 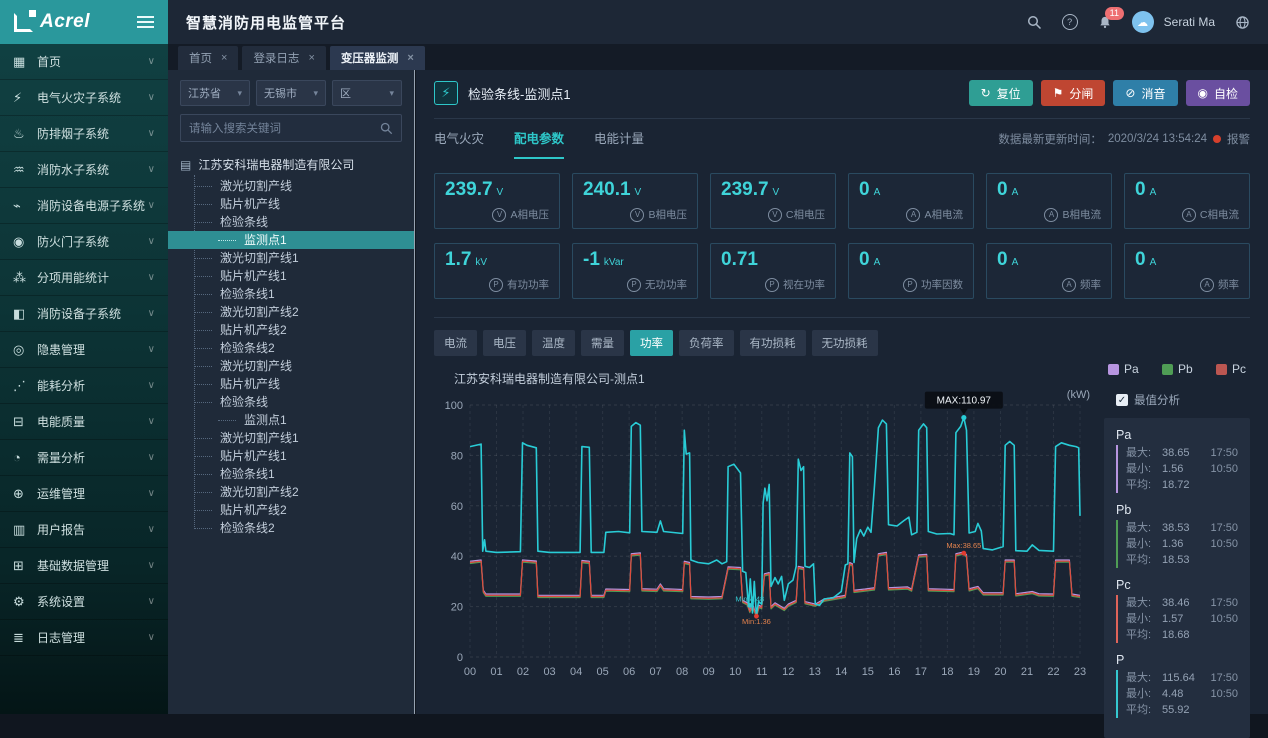 What do you see at coordinates (291, 240) in the screenshot?
I see `tree-item-selected: 监测点1` at bounding box center [291, 240].